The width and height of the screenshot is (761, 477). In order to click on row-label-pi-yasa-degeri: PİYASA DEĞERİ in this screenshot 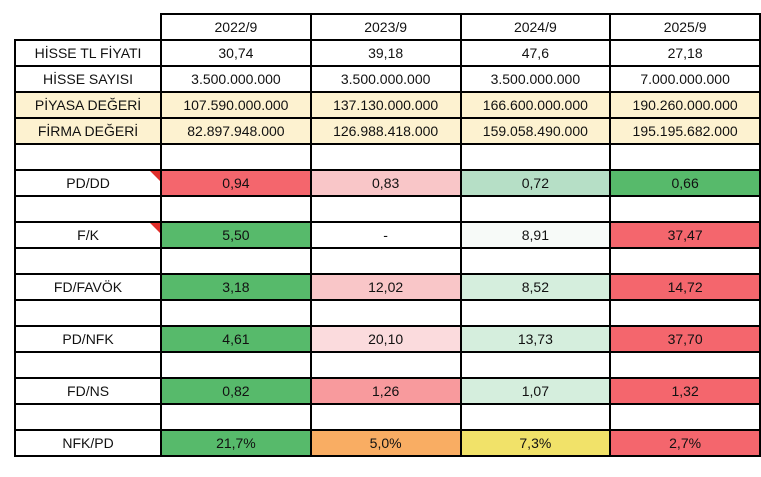, I will do `click(88, 105)`.